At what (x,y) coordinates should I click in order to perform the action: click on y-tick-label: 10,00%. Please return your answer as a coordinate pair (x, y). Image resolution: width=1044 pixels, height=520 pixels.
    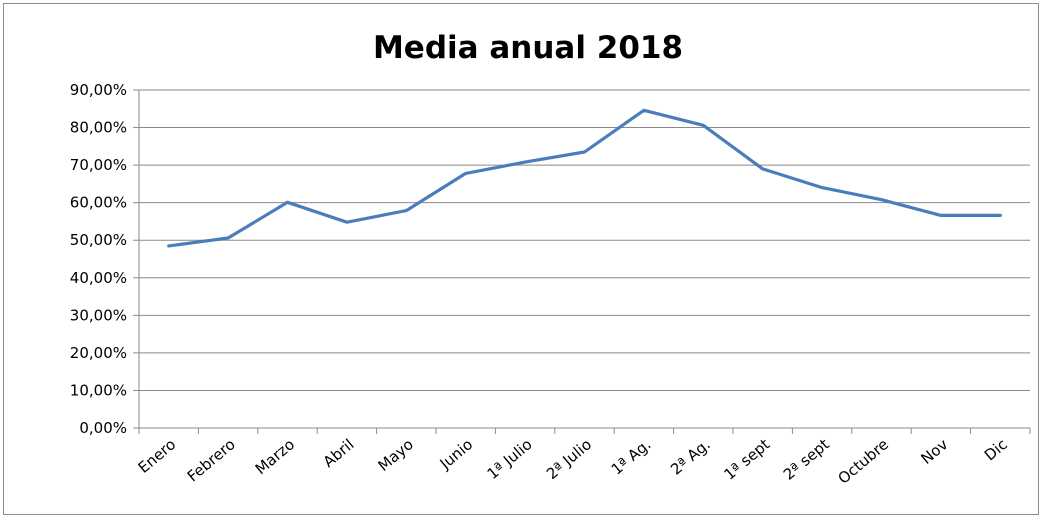
    Looking at the image, I should click on (98, 390).